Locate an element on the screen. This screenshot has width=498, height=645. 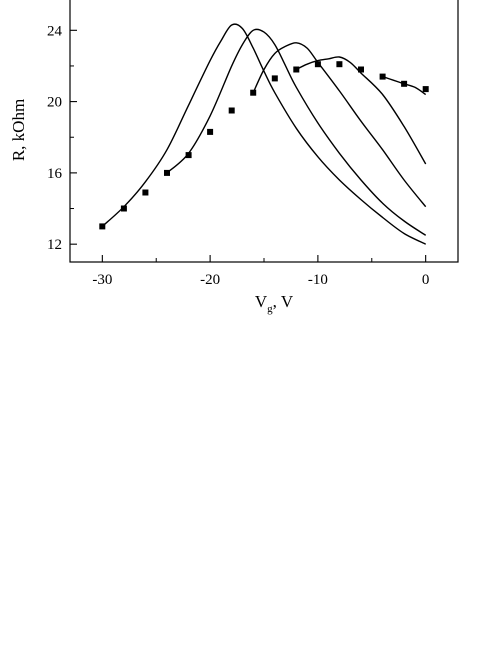
y-tick-label: 12 is located at coordinates (54, 245).